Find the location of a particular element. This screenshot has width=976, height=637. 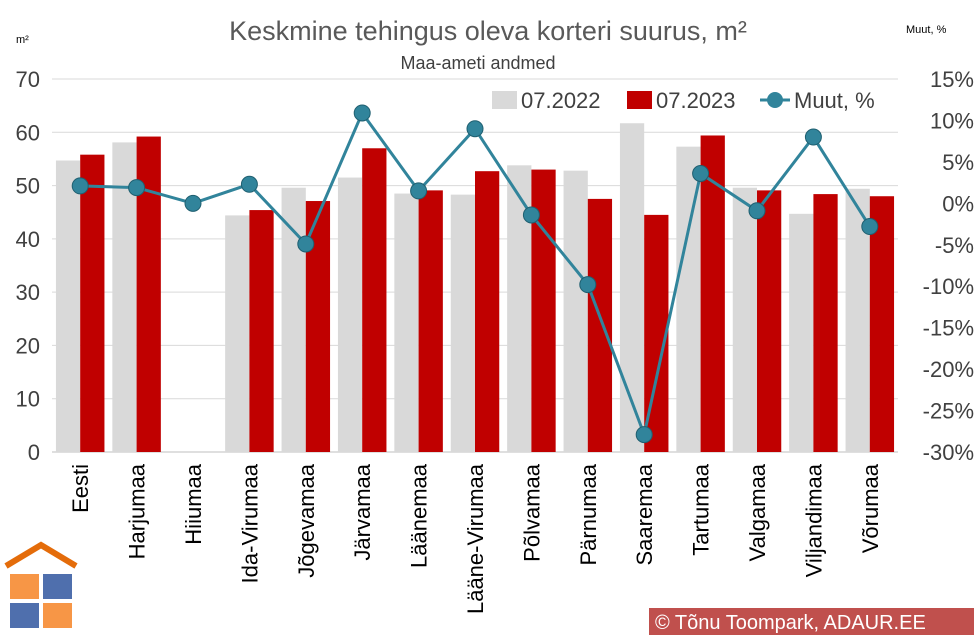

legend-background is located at coordinates (687, 101).